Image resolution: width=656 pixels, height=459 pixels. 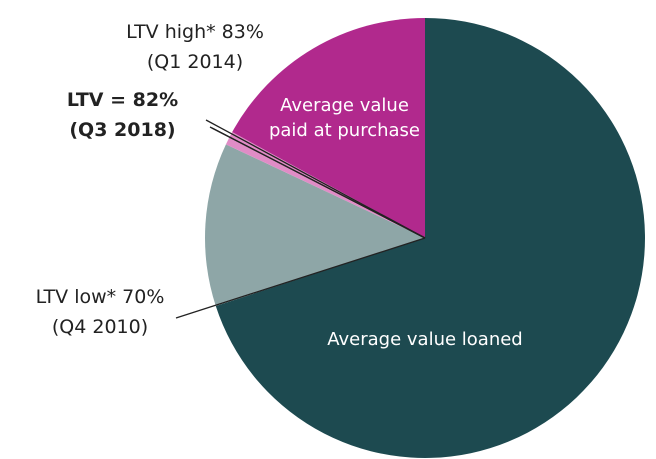 I want to click on annotation-sub: (Q1 2014), so click(x=195, y=62).